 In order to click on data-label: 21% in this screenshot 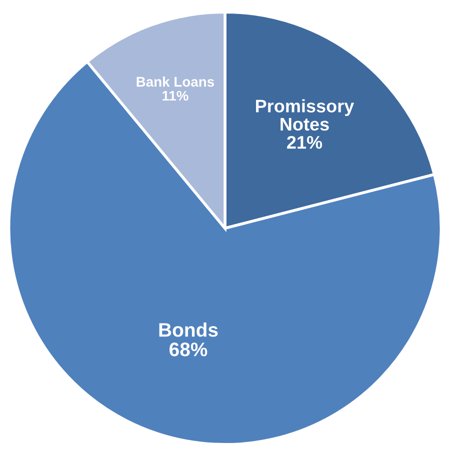, I will do `click(304, 142)`.